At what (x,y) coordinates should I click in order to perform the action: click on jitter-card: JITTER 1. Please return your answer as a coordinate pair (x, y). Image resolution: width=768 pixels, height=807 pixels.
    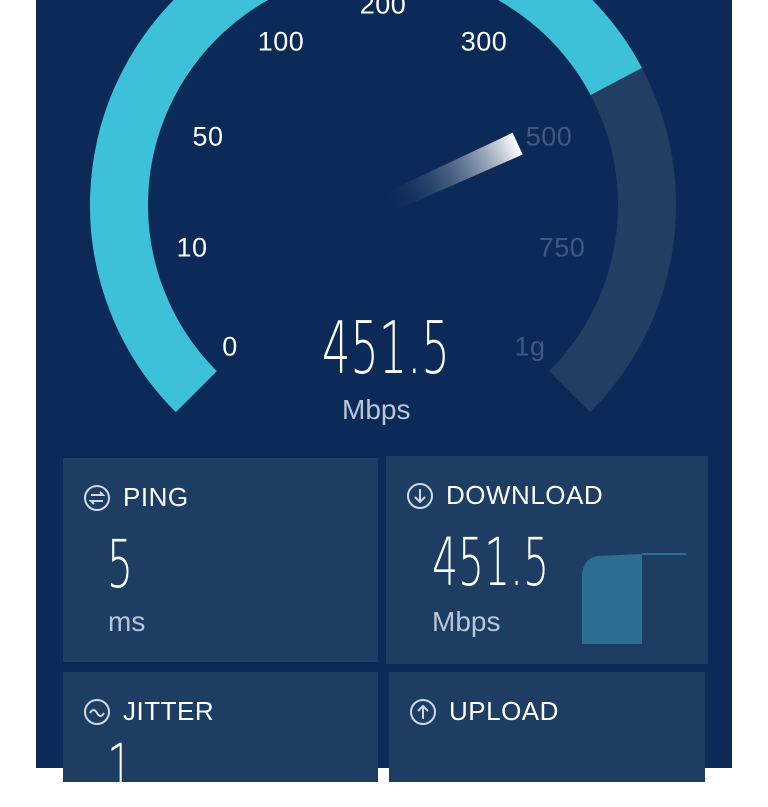
    Looking at the image, I should click on (220, 739).